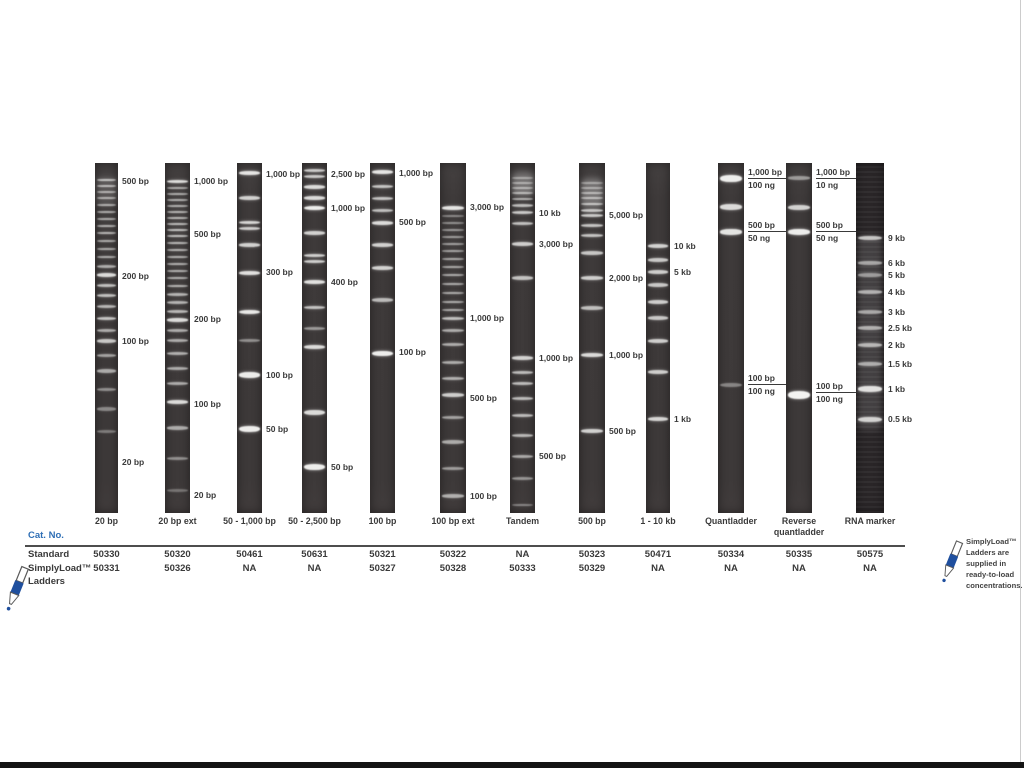 This screenshot has width=1024, height=768. Describe the element at coordinates (177, 554) in the screenshot. I see `cat-no-standard-20-bp-ext: 50320` at that location.